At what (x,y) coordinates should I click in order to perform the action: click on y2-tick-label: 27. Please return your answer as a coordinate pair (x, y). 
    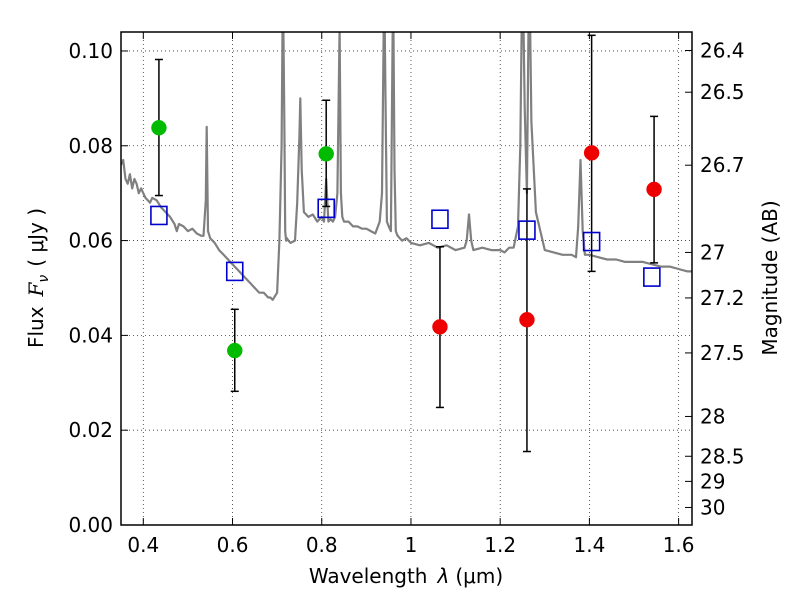
    Looking at the image, I should click on (712, 252).